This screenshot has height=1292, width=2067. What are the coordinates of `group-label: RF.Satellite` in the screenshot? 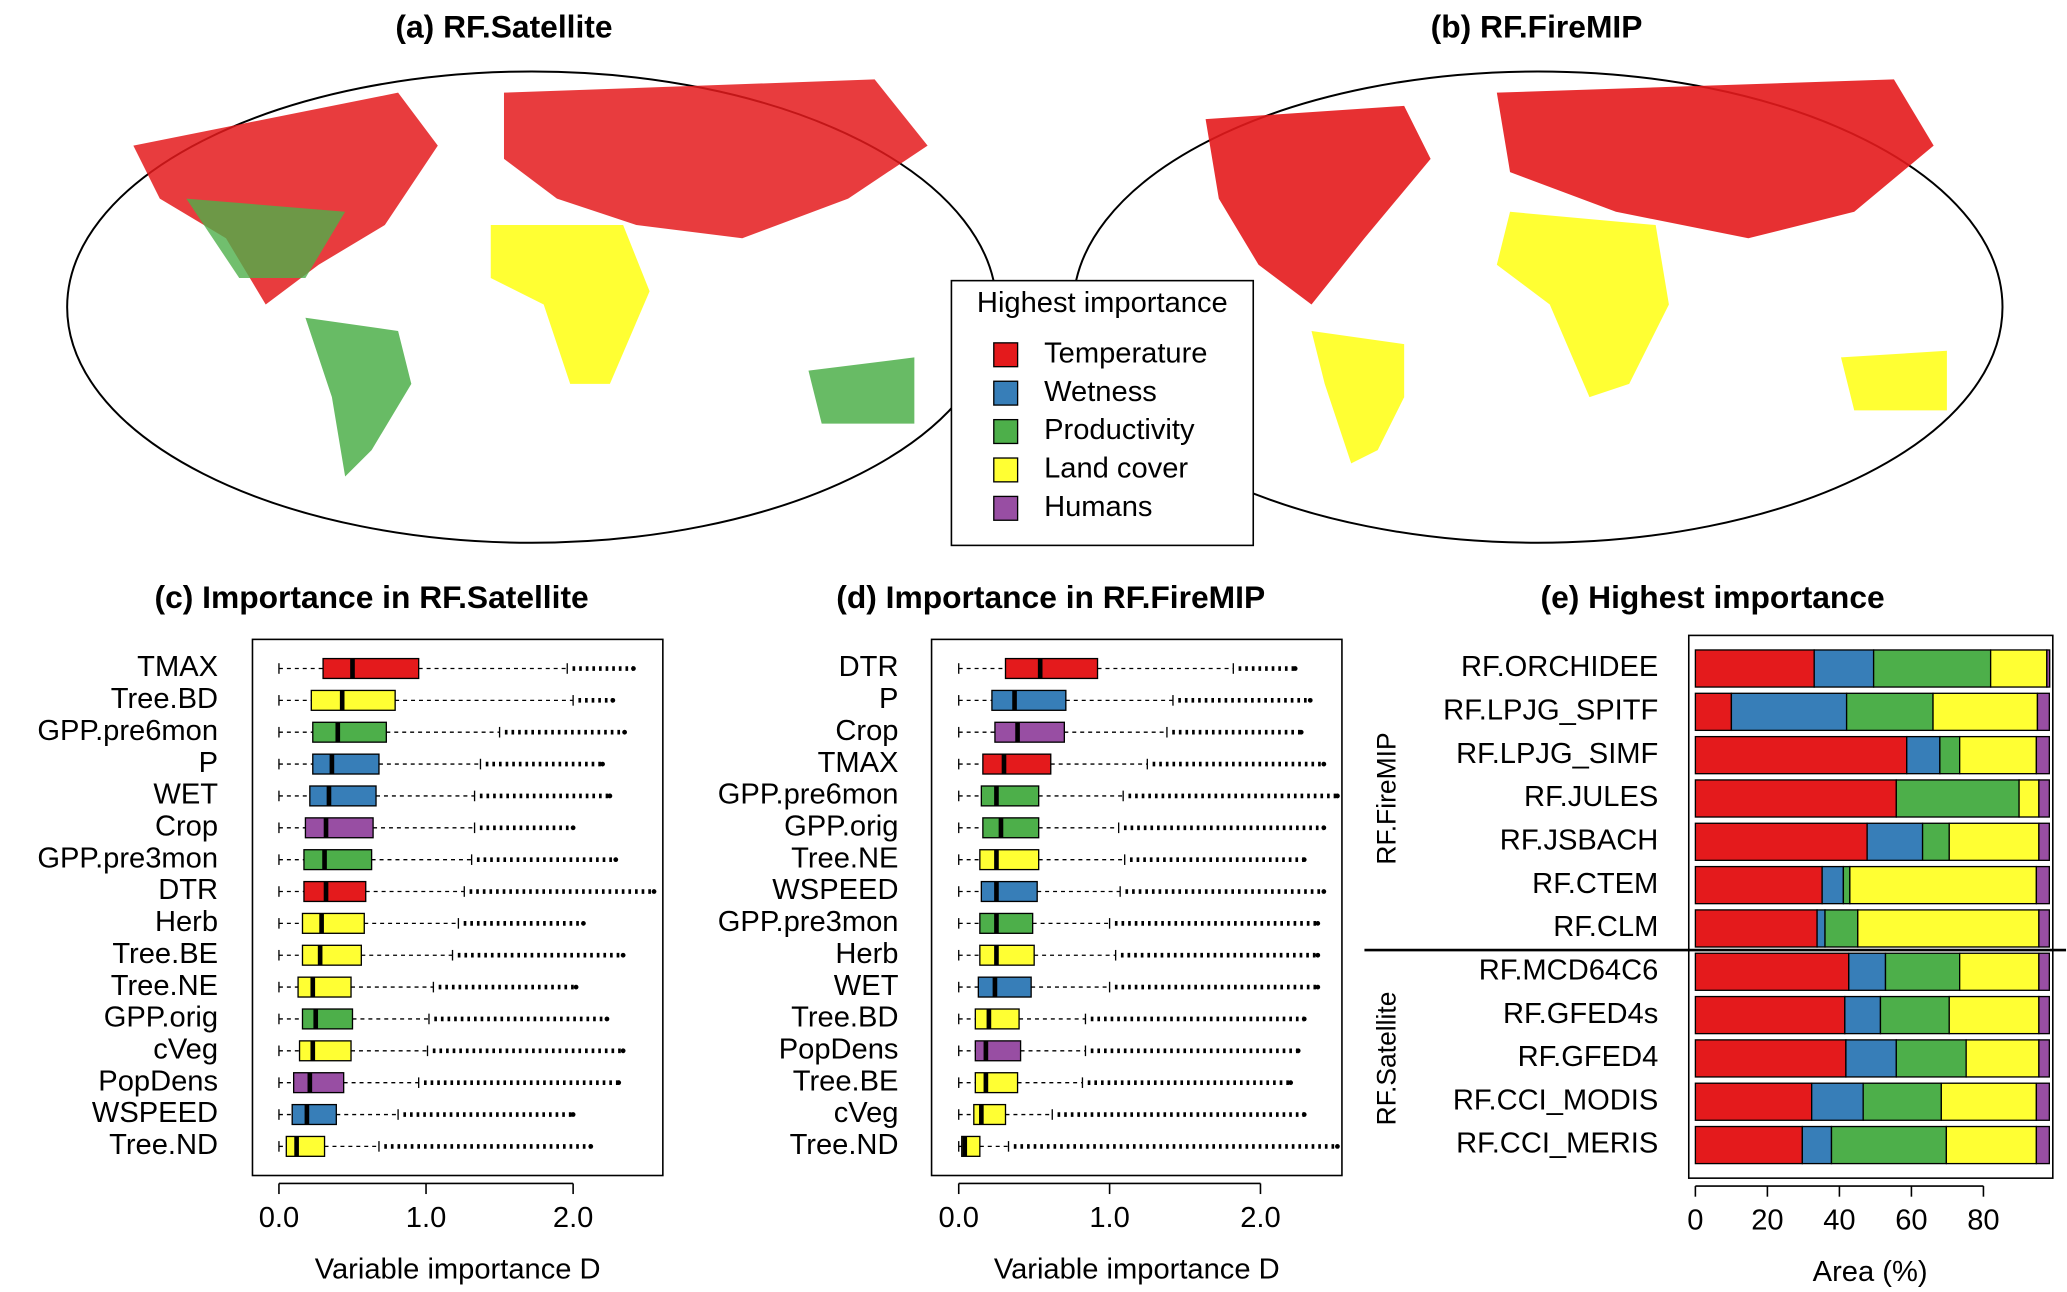 It's located at (1386, 1058).